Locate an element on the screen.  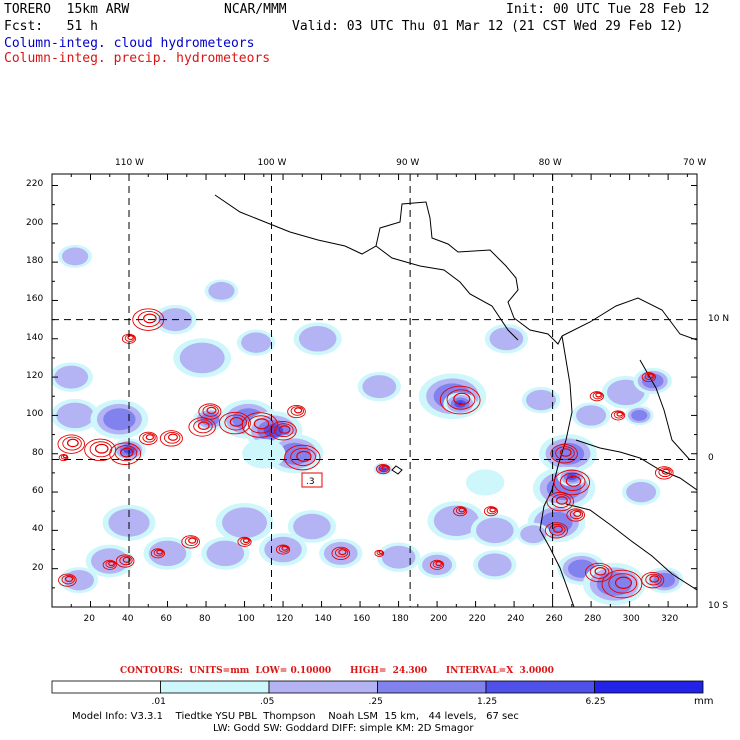
field-precip-label: Column-integ. precip. hydrometeors is located at coordinates (137, 58).